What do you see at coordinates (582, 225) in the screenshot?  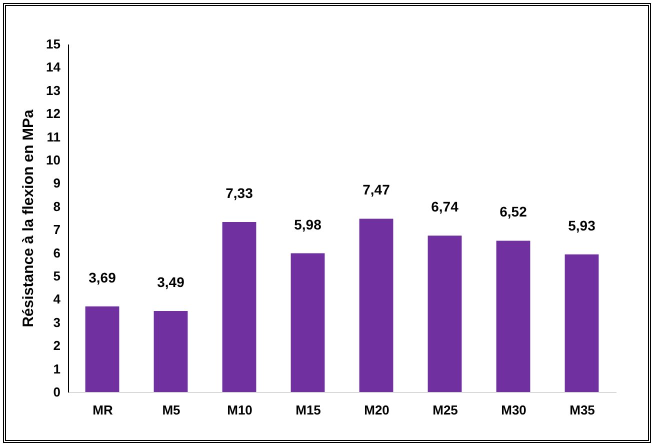 I see `data-label: 5,93` at bounding box center [582, 225].